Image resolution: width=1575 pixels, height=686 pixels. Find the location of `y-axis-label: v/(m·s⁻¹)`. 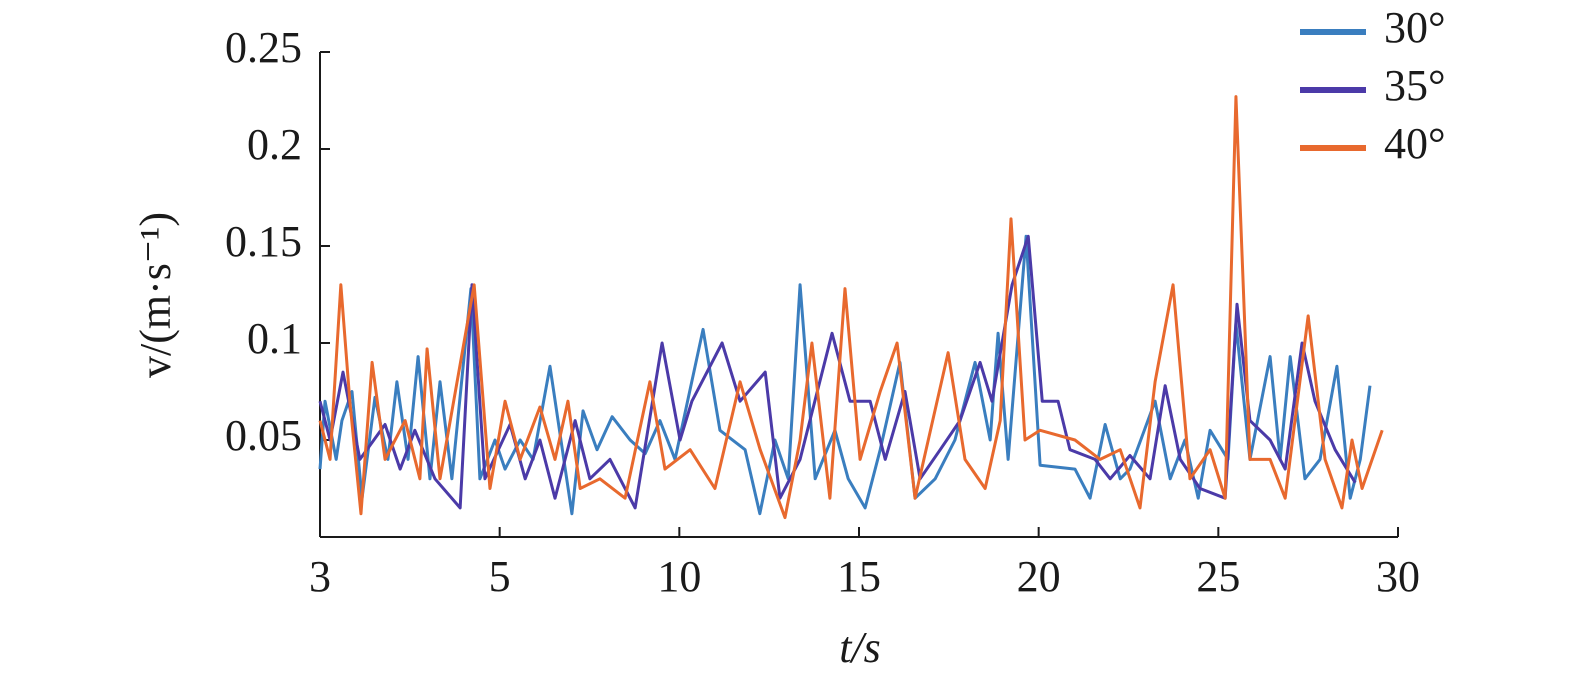

y-axis-label: v/(m·s⁻¹) is located at coordinates (155, 295).